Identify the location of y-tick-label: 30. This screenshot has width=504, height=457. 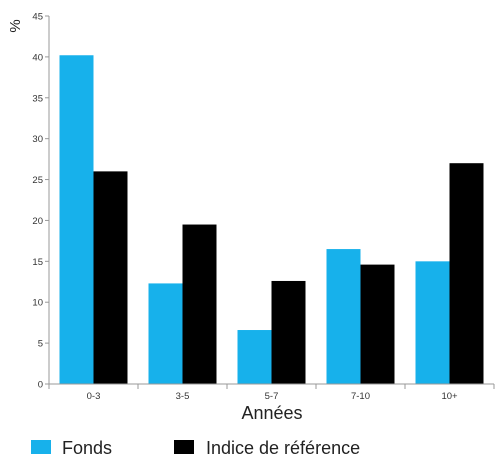
(37, 139).